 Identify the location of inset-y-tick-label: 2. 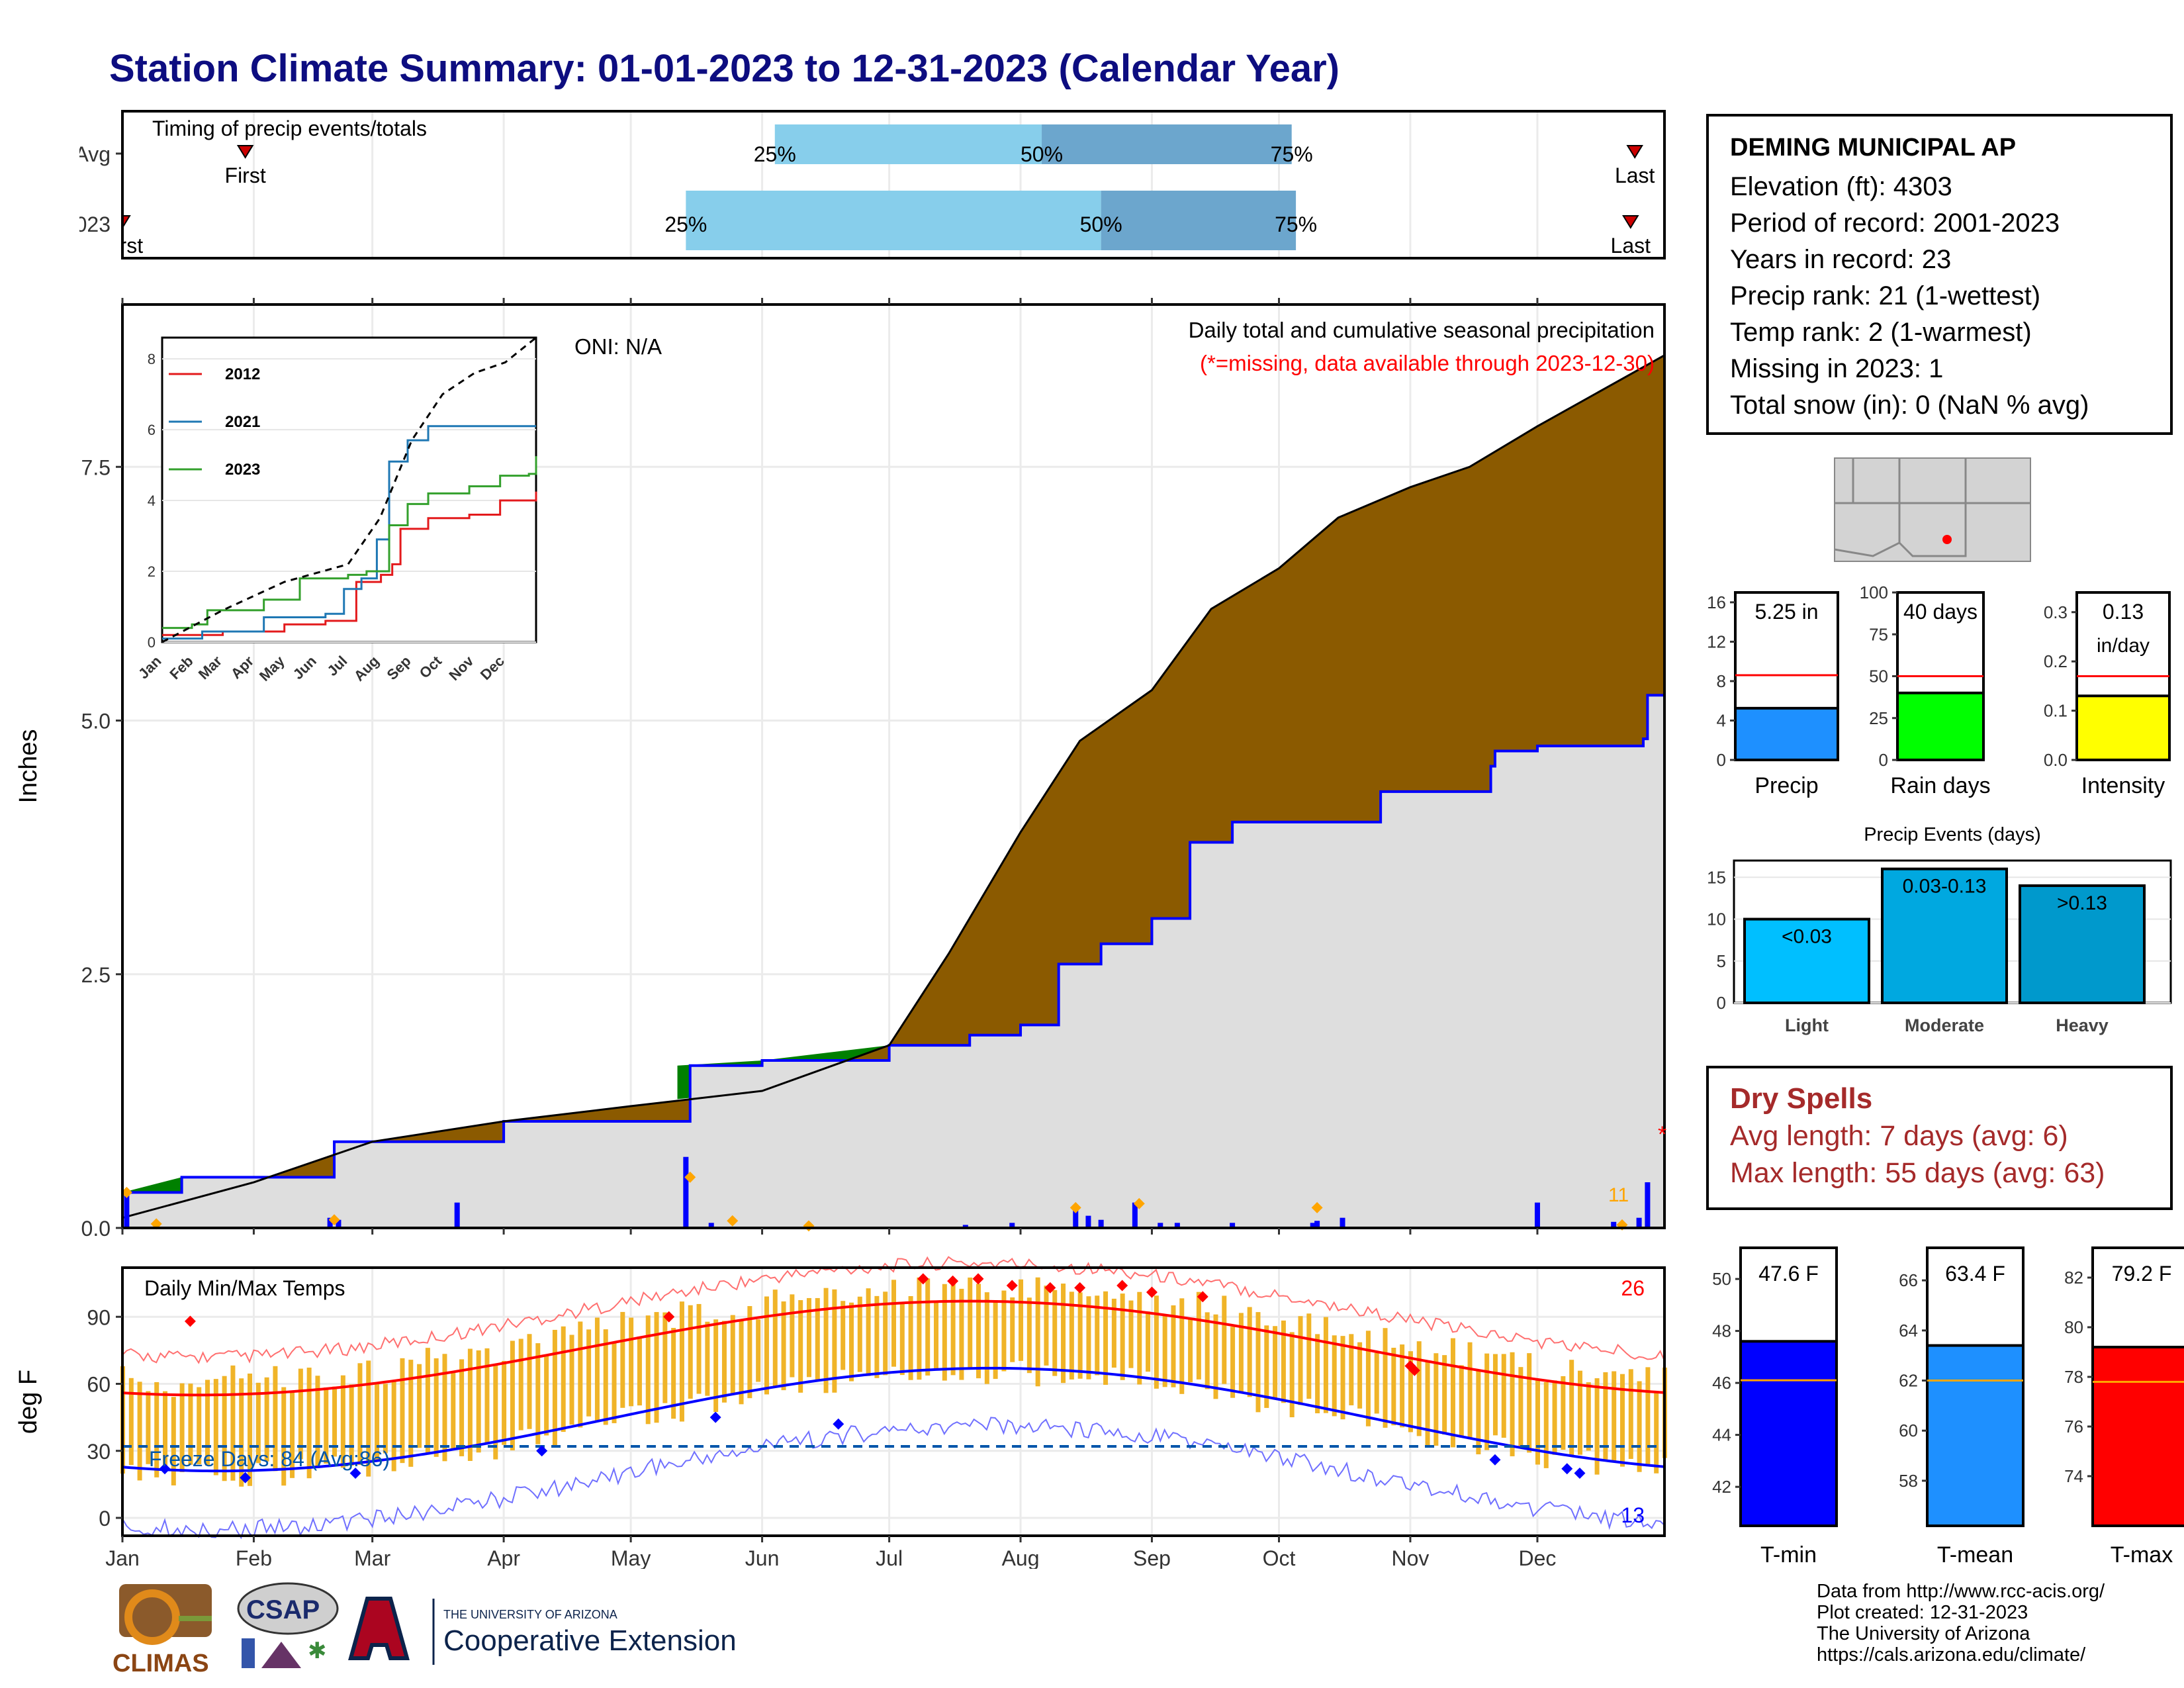
(152, 571).